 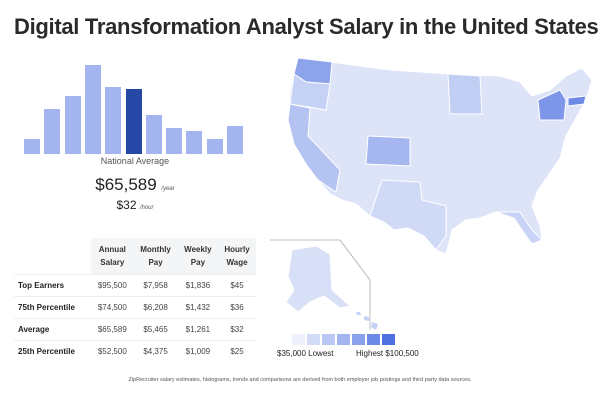 What do you see at coordinates (155, 249) in the screenshot?
I see `h: Monthly` at bounding box center [155, 249].